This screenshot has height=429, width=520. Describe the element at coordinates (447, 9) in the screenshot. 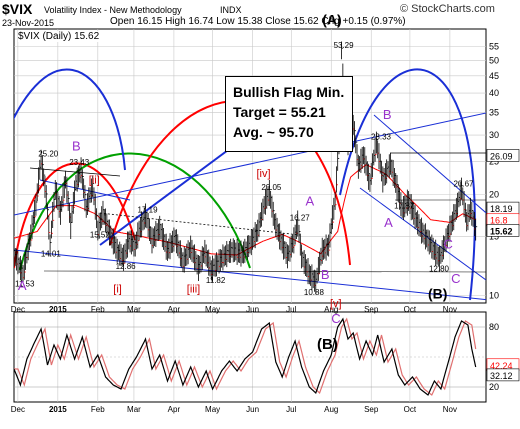

I see `watermark: © StockCharts.com` at that location.